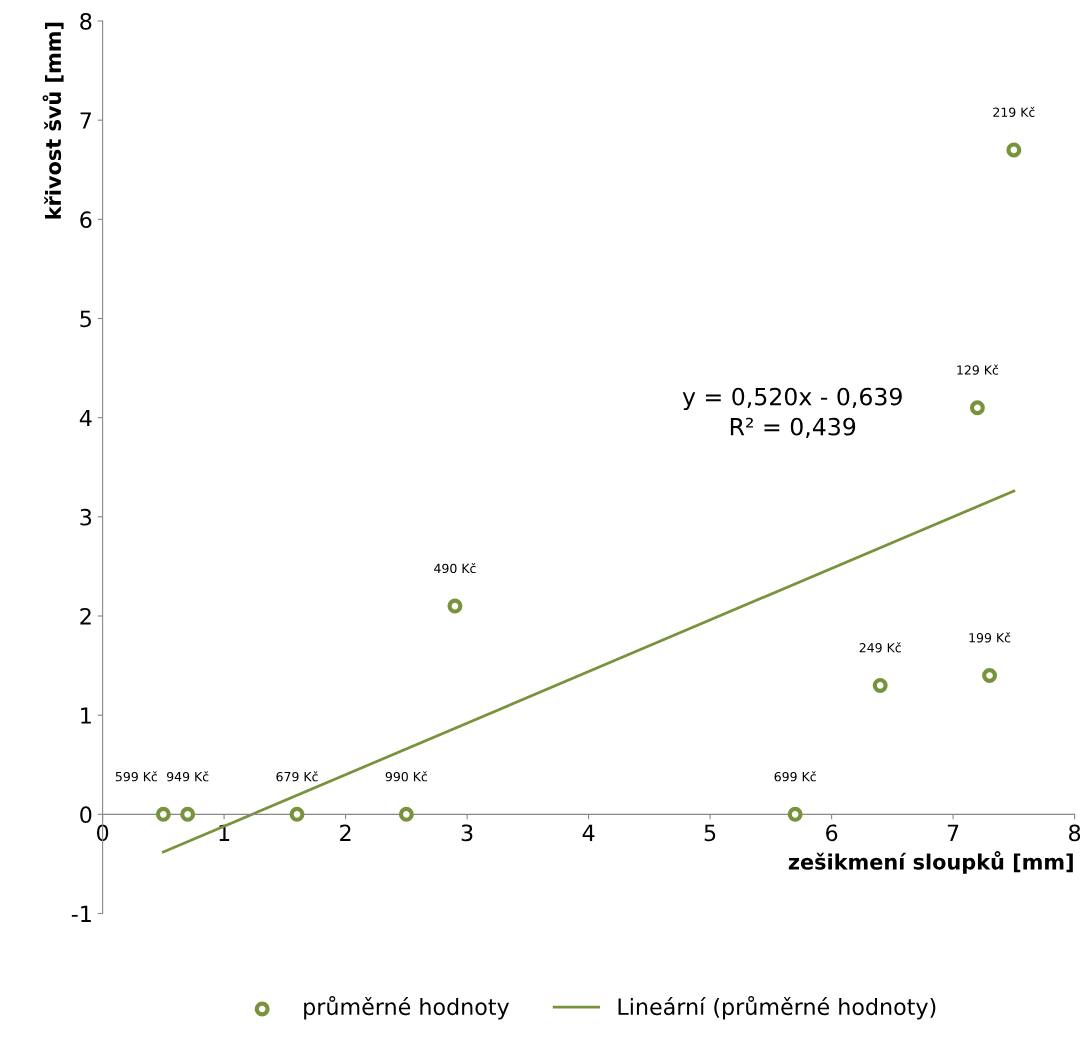  I want to click on x-tick-label: 2, so click(345, 832).